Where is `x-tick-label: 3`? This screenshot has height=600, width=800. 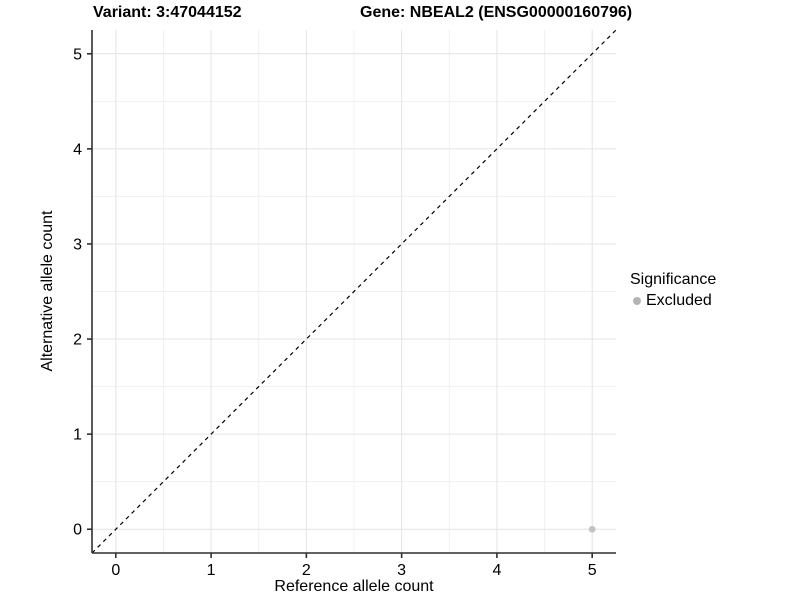 x-tick-label: 3 is located at coordinates (401, 570).